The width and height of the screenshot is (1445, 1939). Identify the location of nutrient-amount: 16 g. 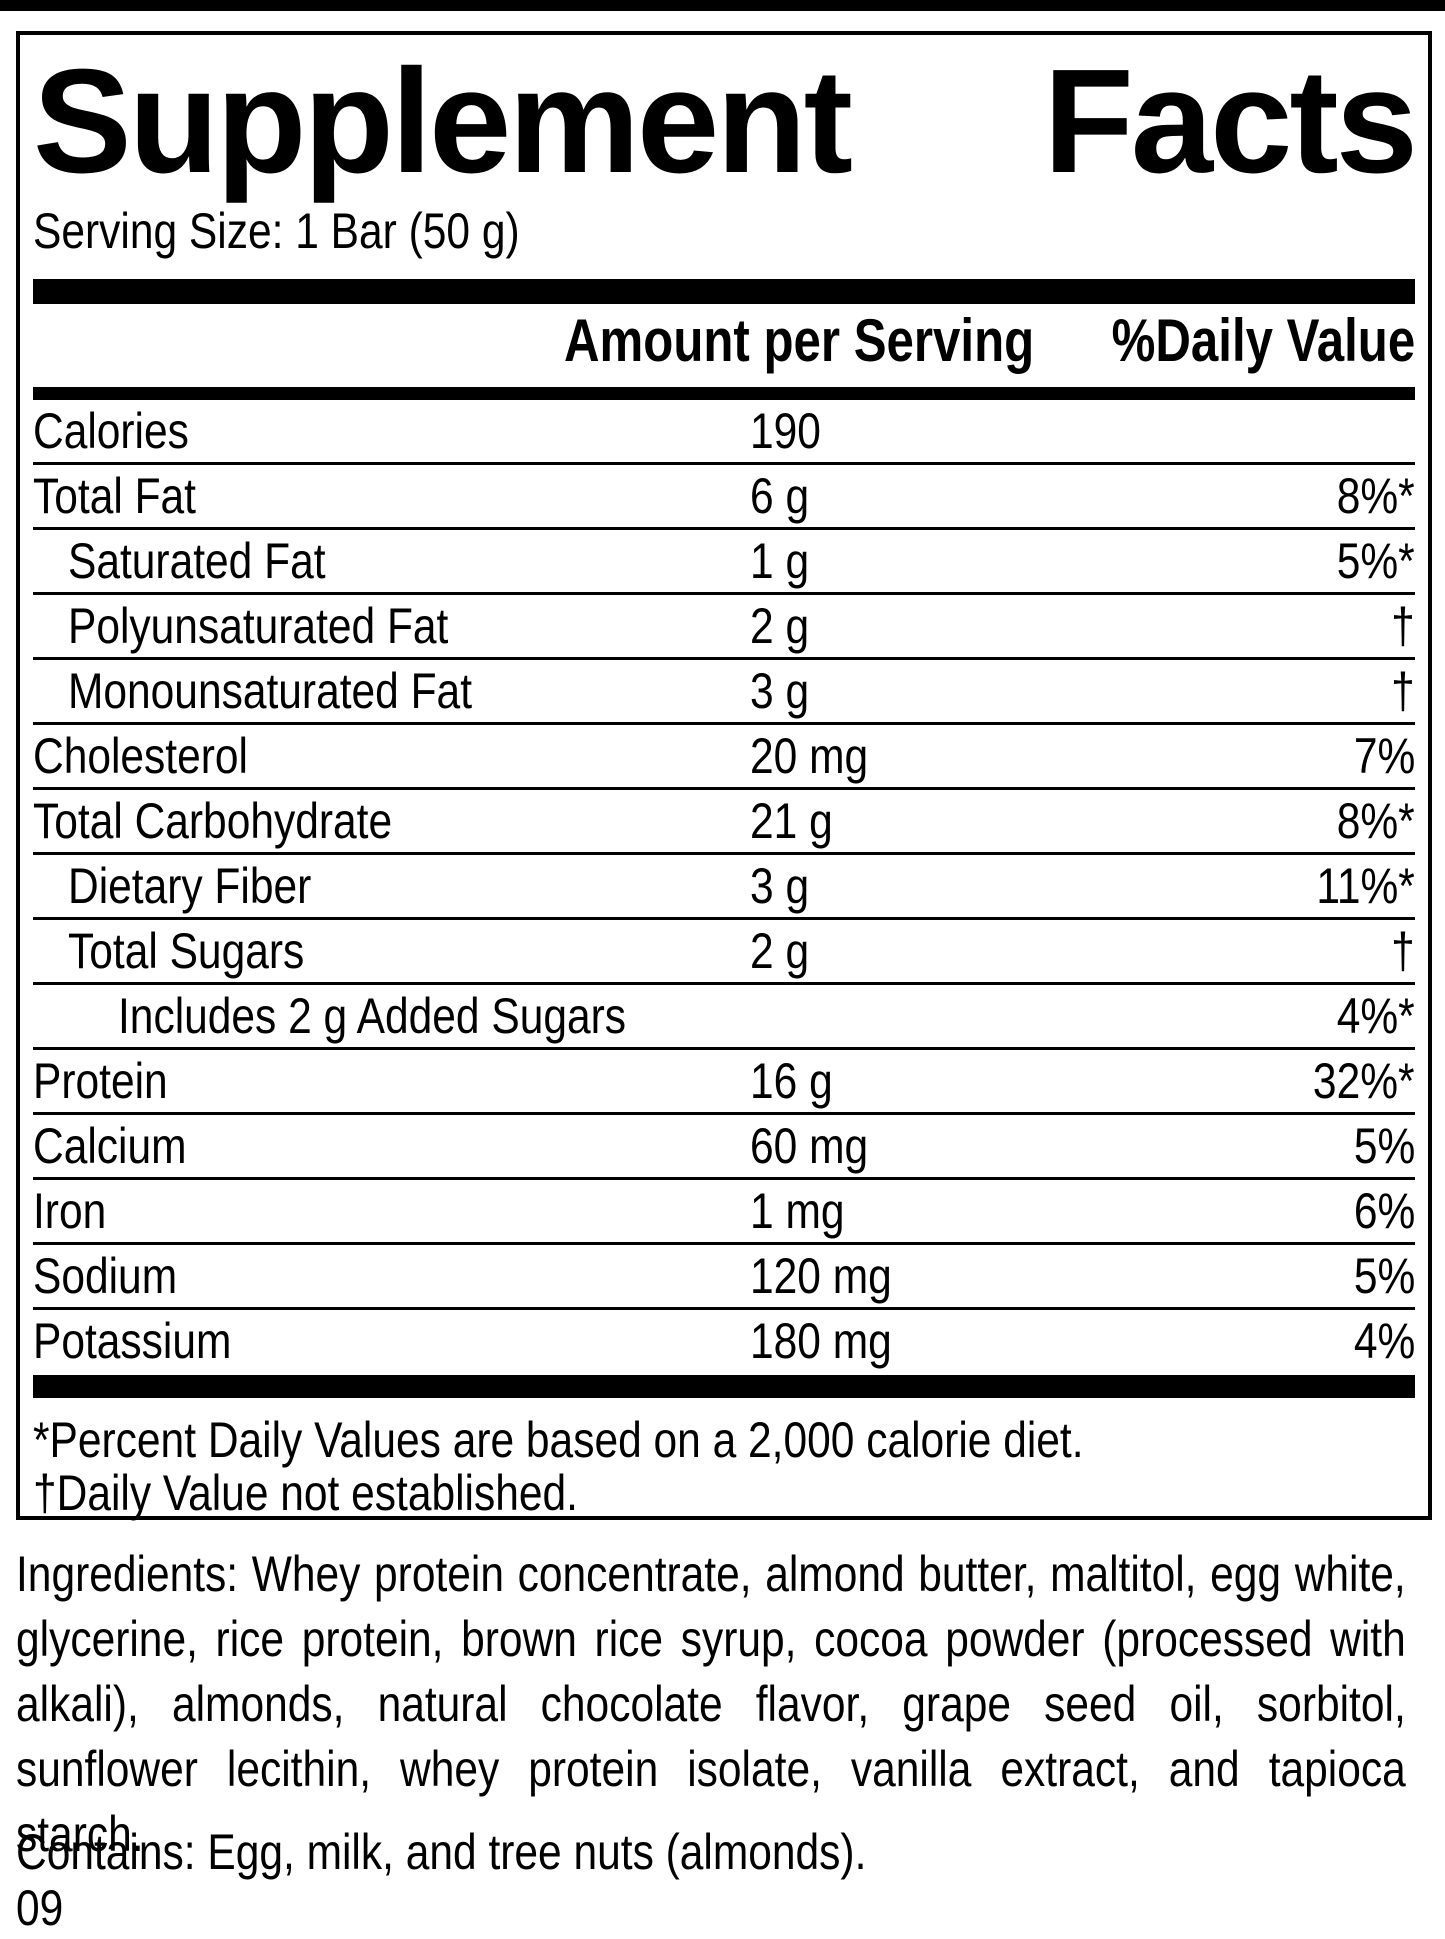
(791, 1081).